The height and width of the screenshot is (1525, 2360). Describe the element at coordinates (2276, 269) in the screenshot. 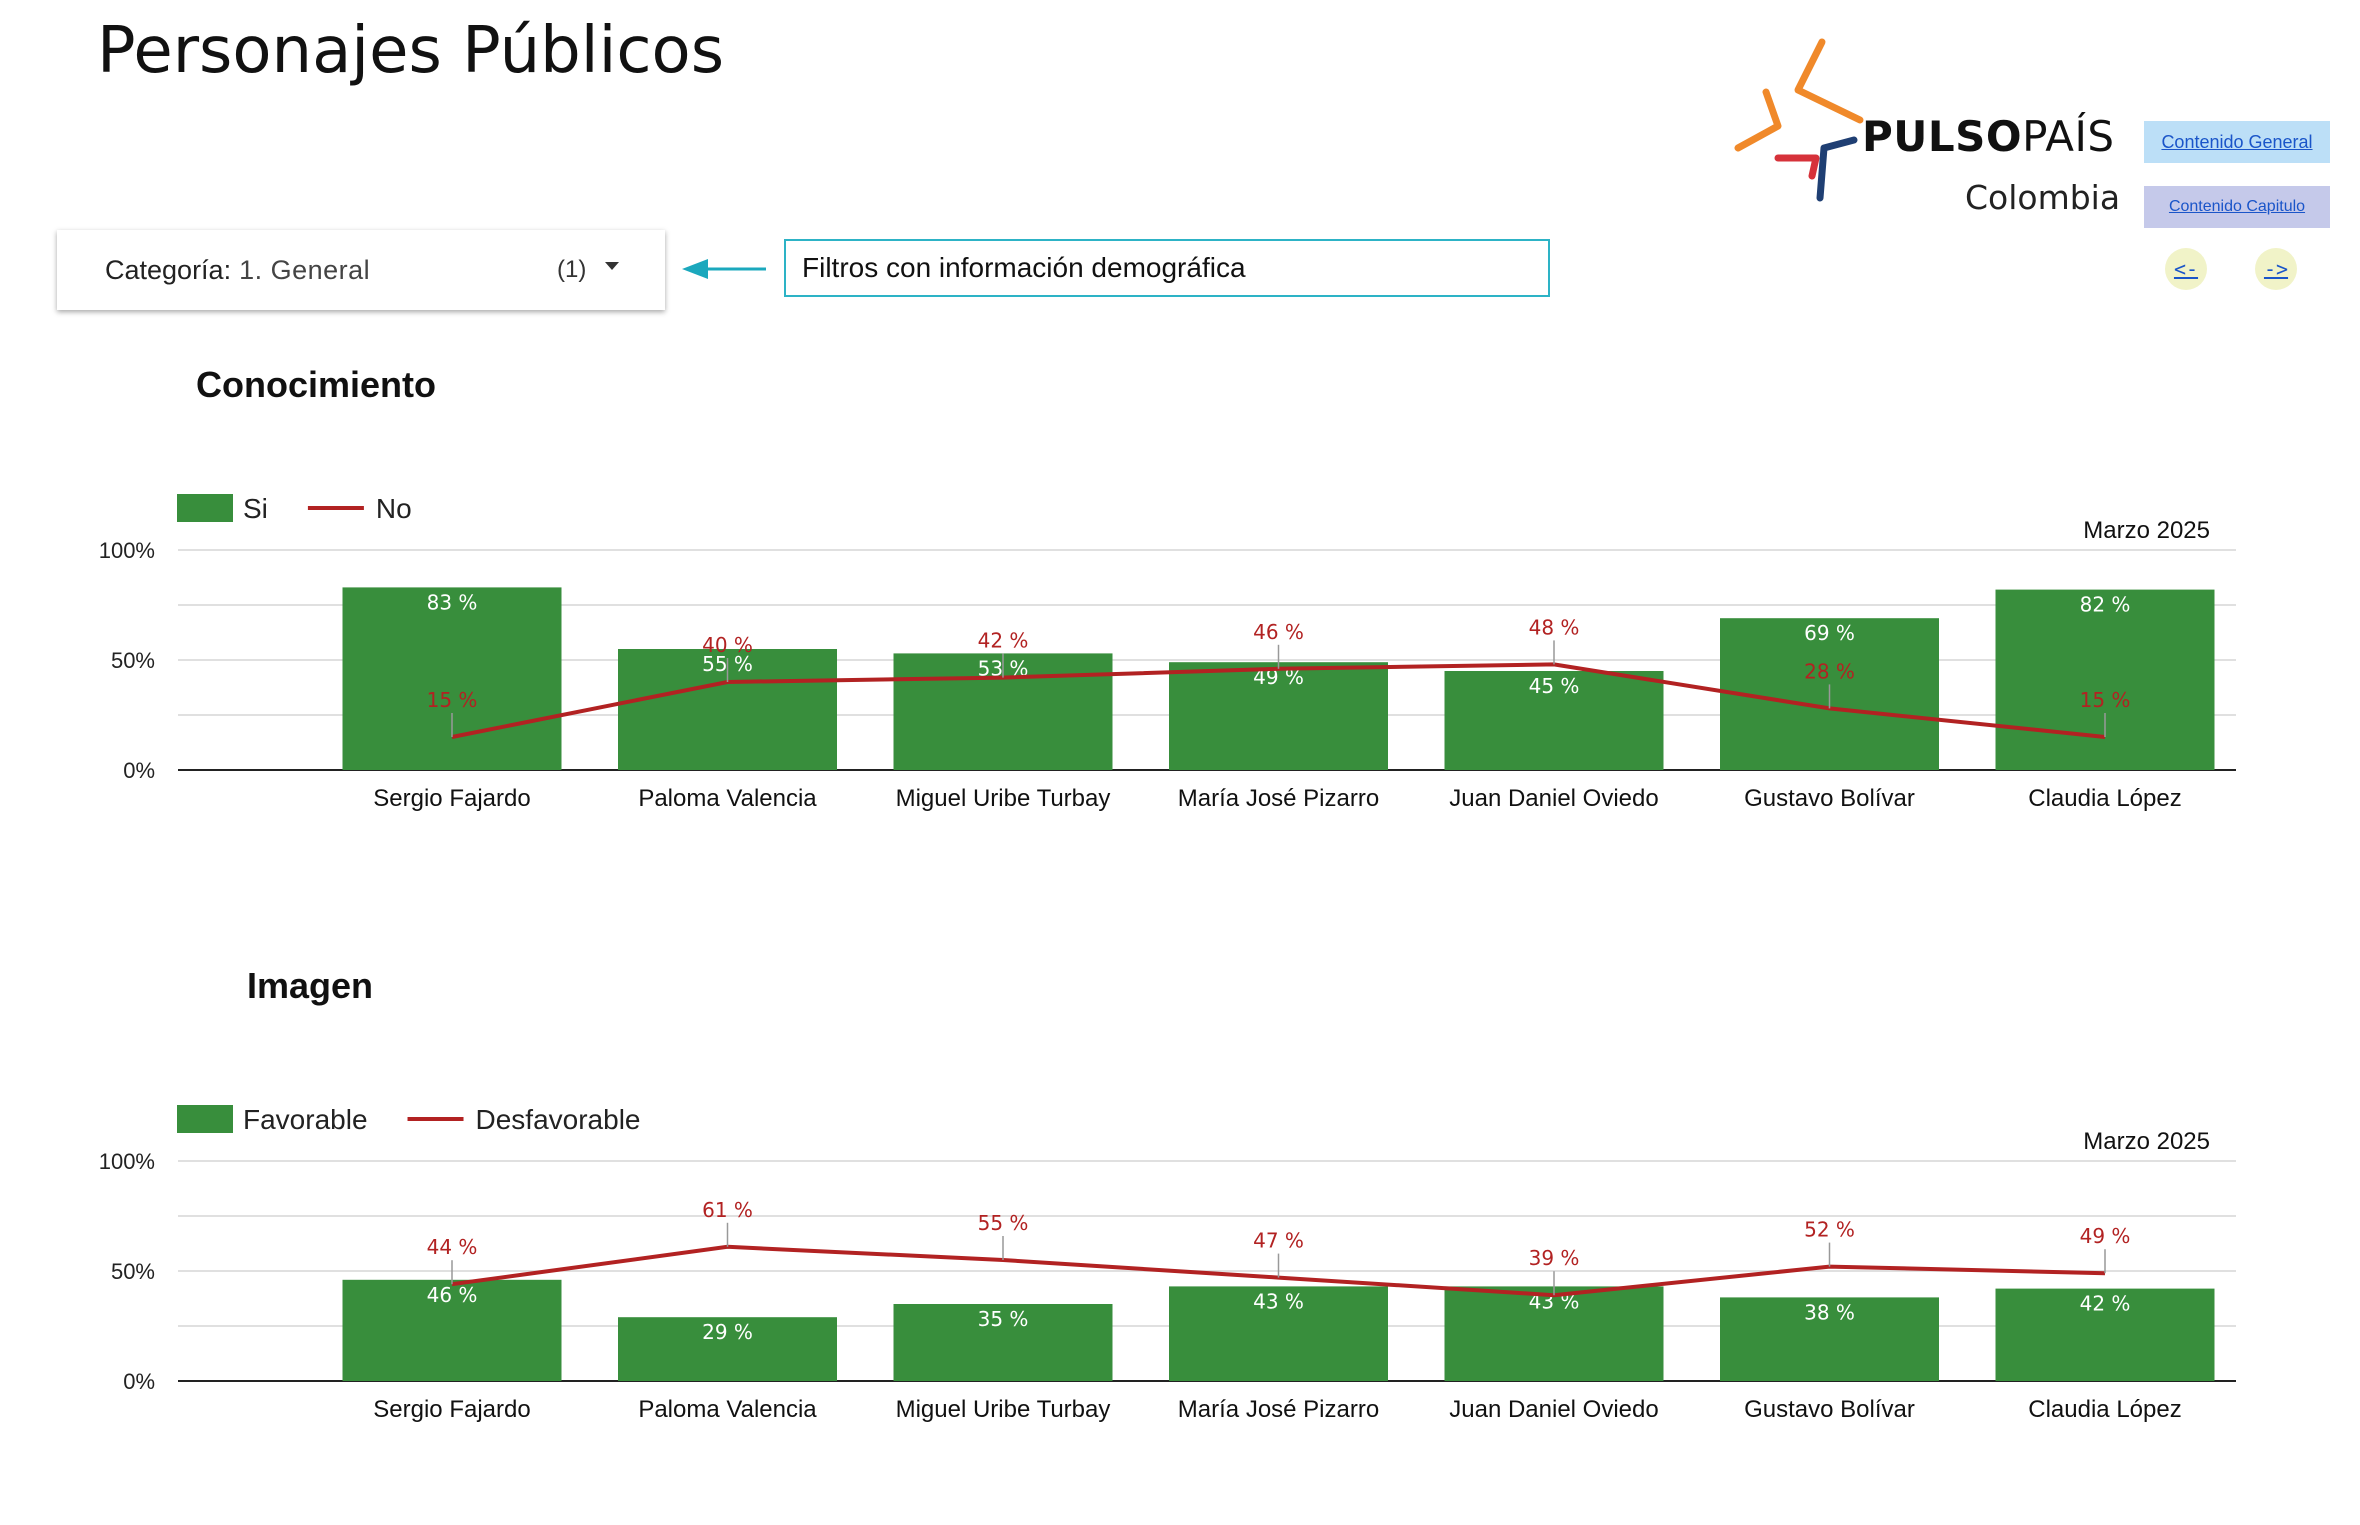

I see `next-page-button: ->` at that location.